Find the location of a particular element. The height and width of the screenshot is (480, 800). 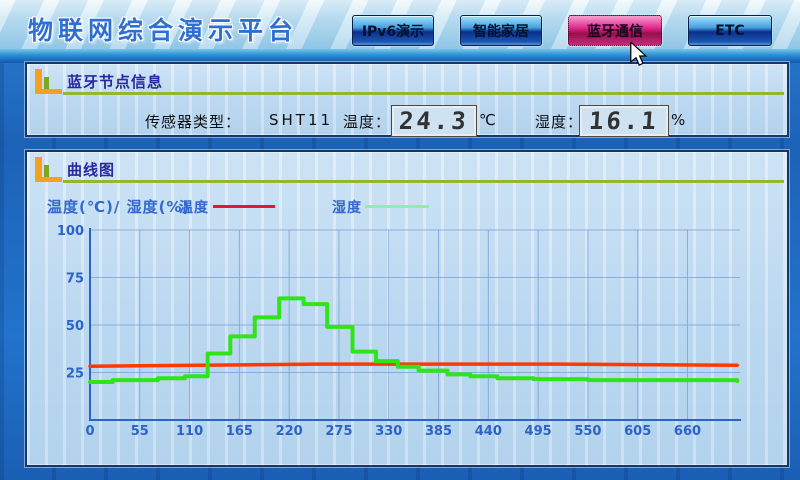

svg-text: 110 is located at coordinates (189, 431).